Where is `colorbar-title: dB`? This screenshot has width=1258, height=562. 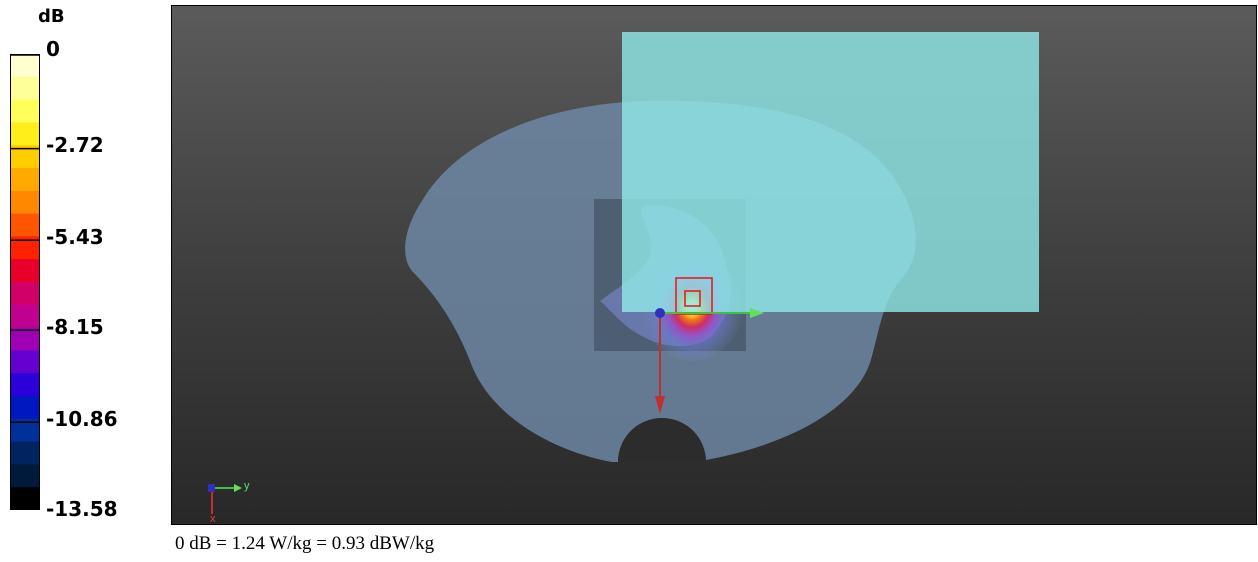
colorbar-title: dB is located at coordinates (51, 16).